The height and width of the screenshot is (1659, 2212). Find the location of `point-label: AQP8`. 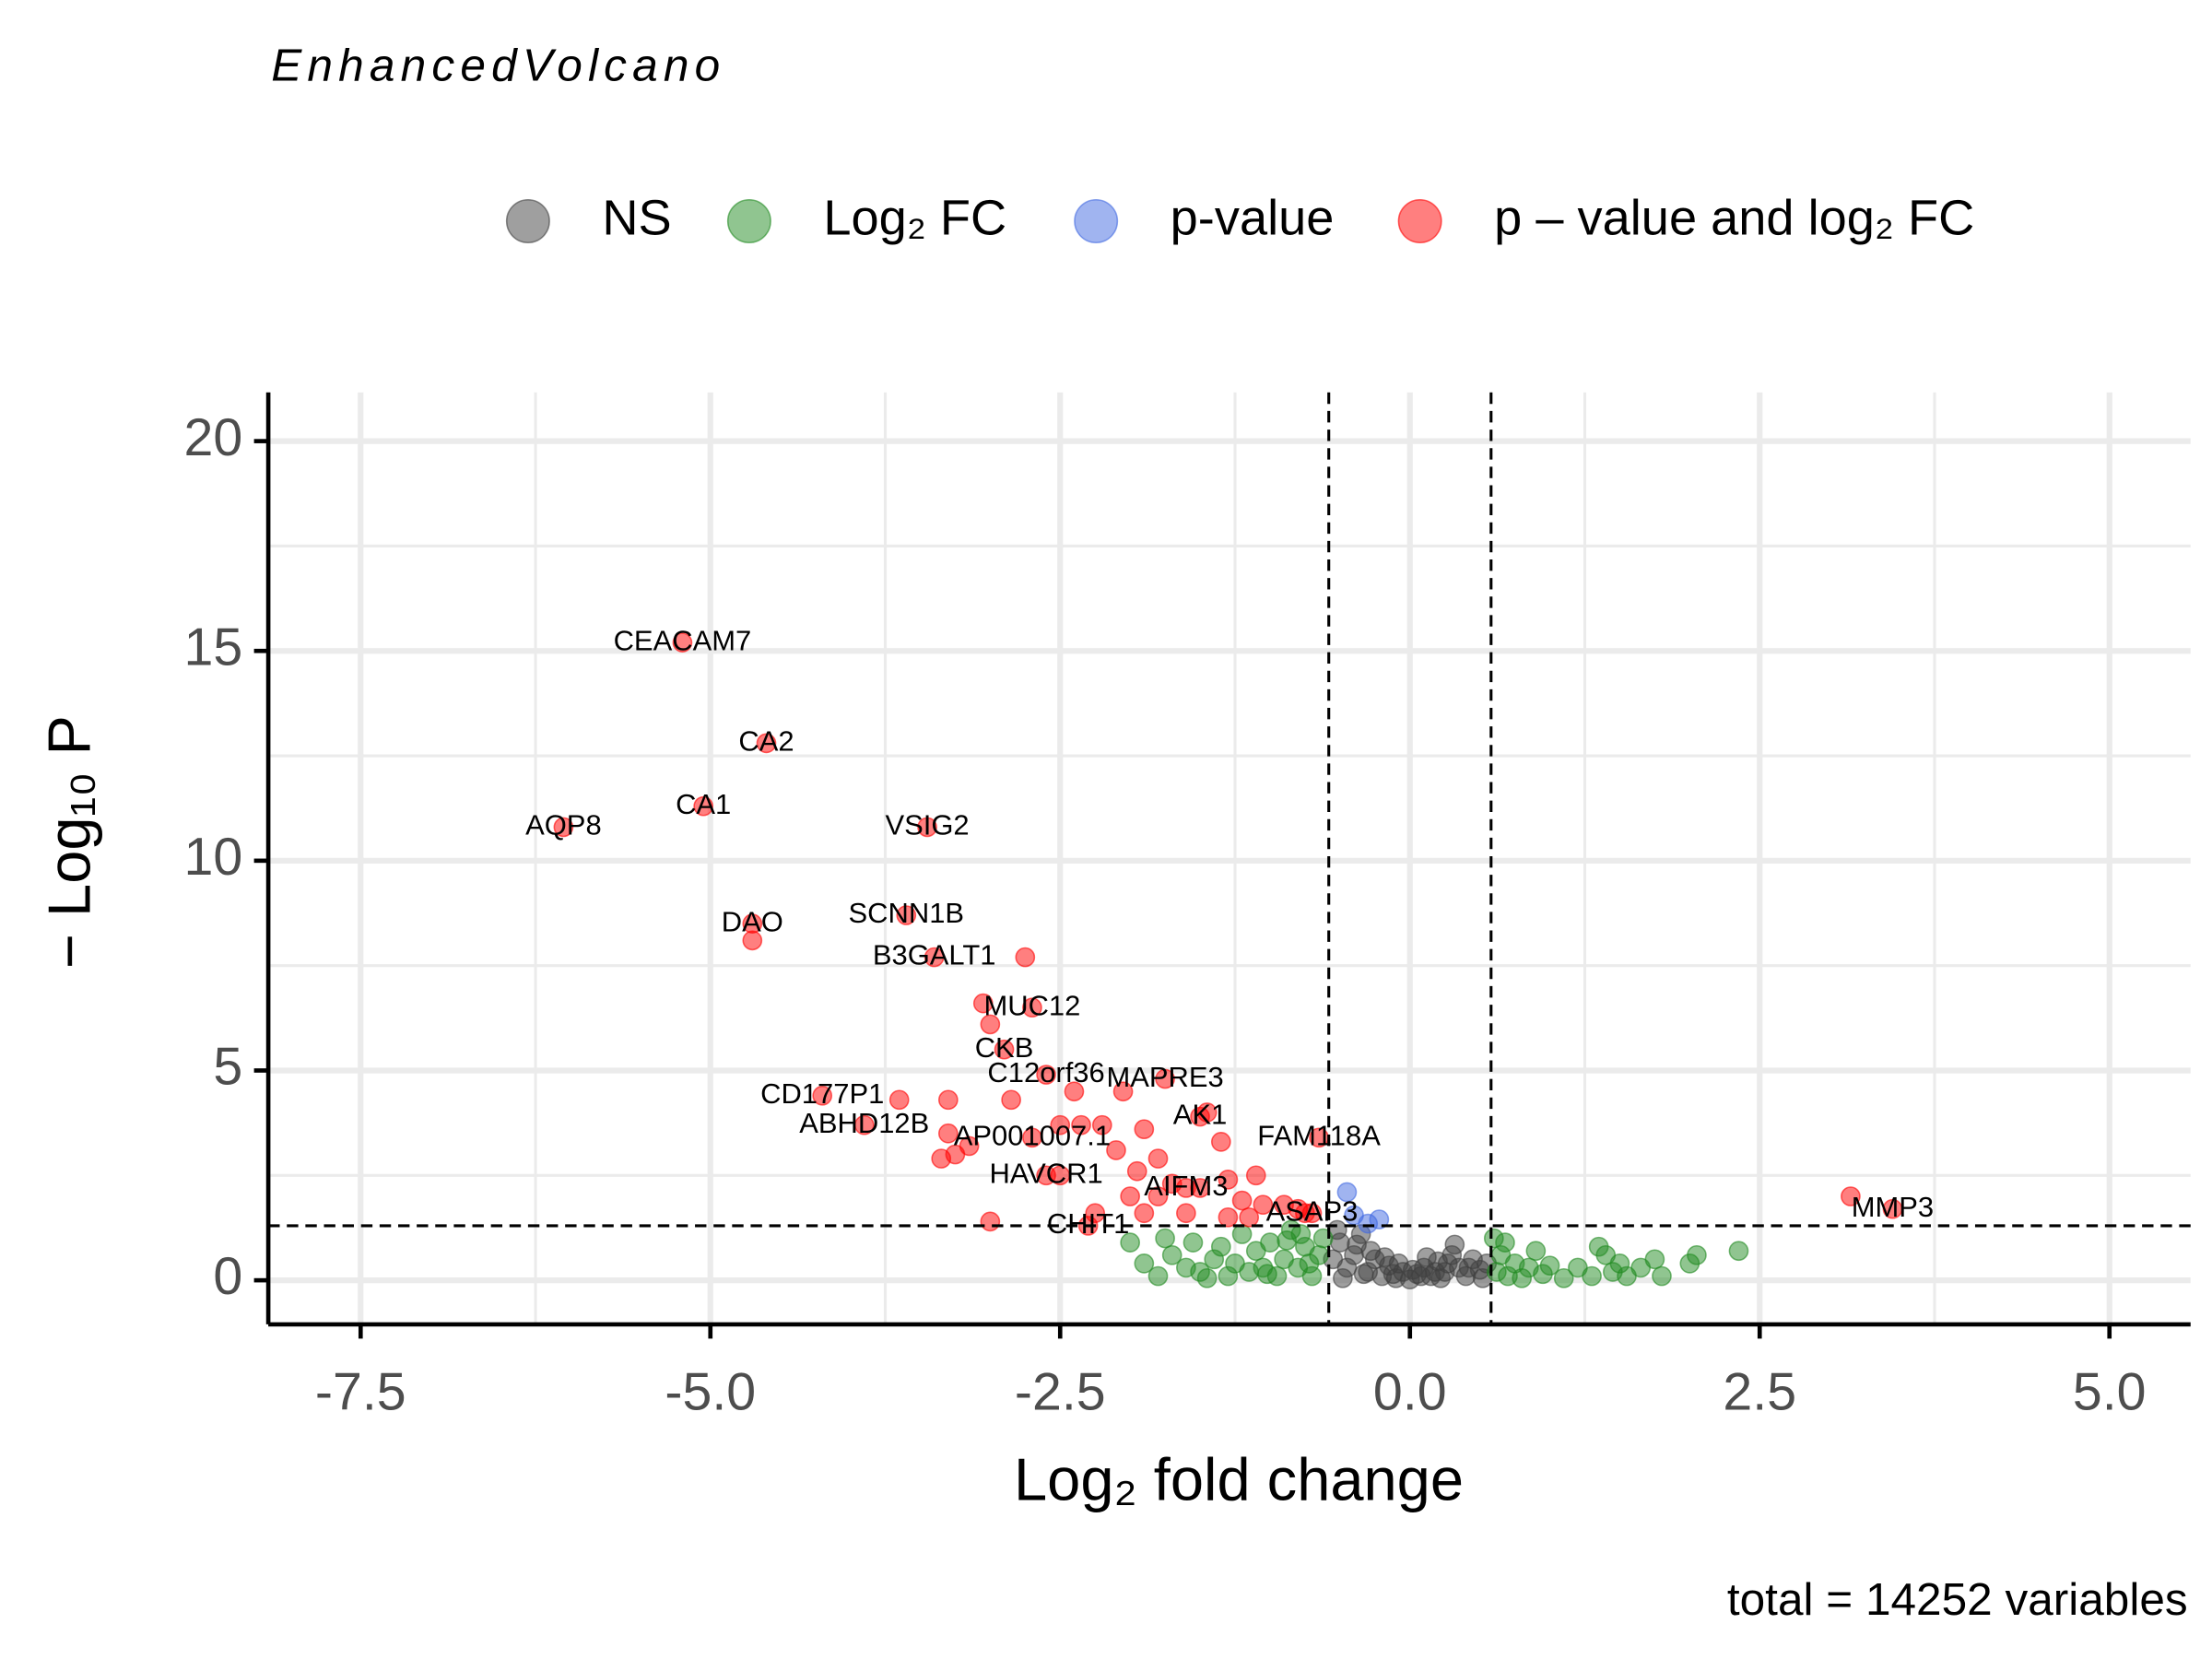

point-label: AQP8 is located at coordinates (563, 825).